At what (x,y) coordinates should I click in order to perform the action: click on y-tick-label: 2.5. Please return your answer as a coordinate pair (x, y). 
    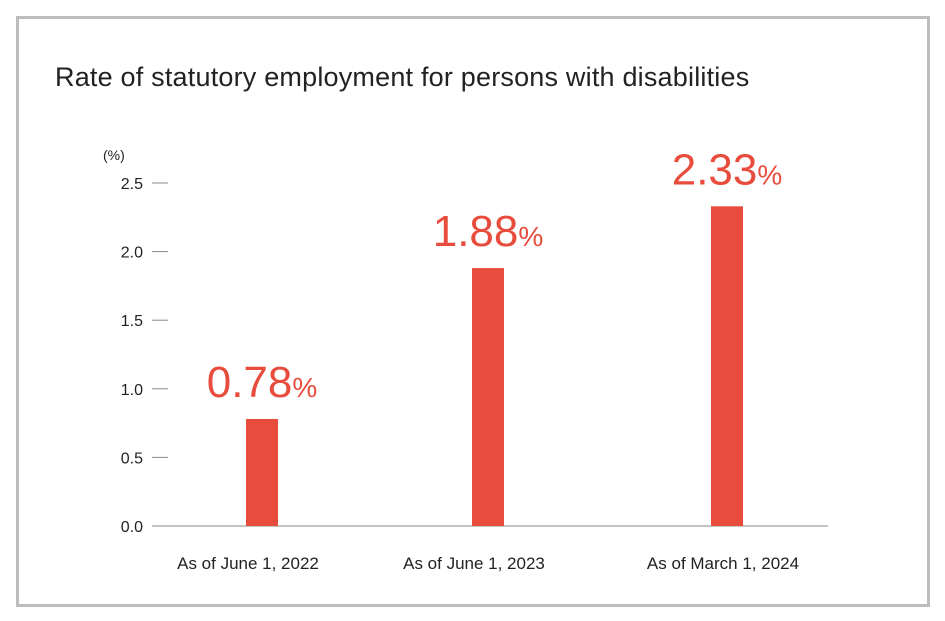
    Looking at the image, I should click on (132, 184).